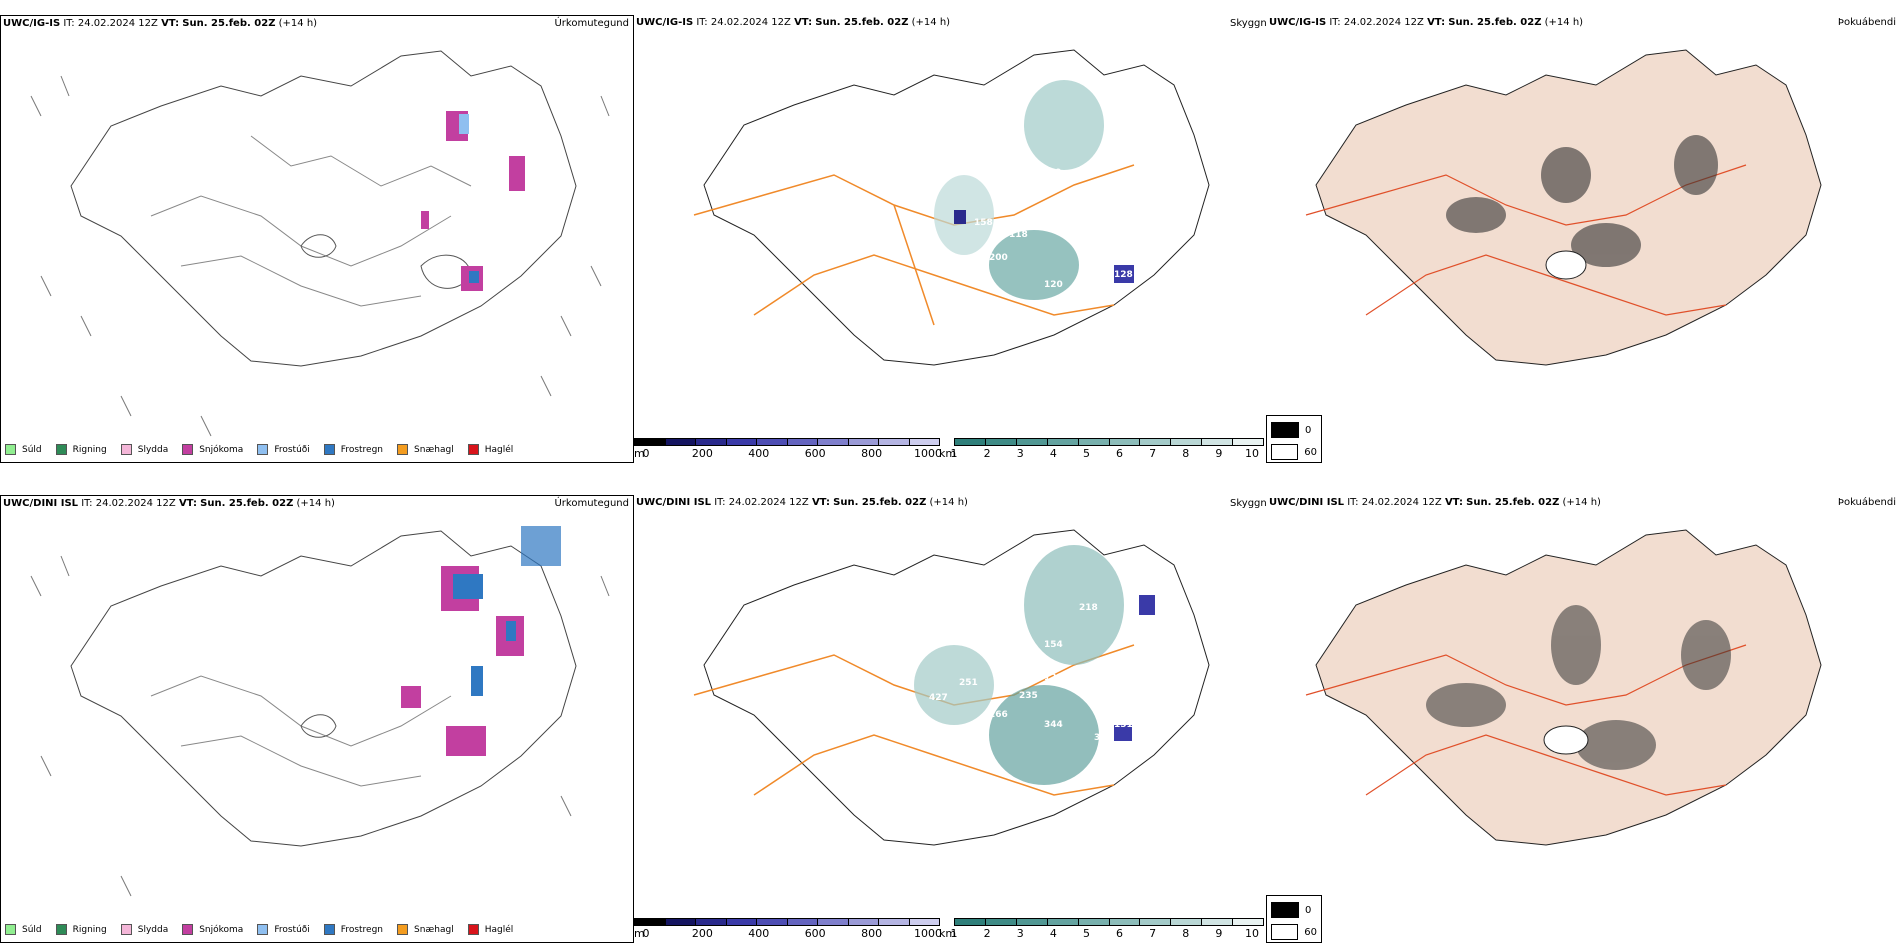 The image size is (1900, 950). Describe the element at coordinates (1250, 503) in the screenshot. I see `panel-title-visibility: Skyggni` at that location.